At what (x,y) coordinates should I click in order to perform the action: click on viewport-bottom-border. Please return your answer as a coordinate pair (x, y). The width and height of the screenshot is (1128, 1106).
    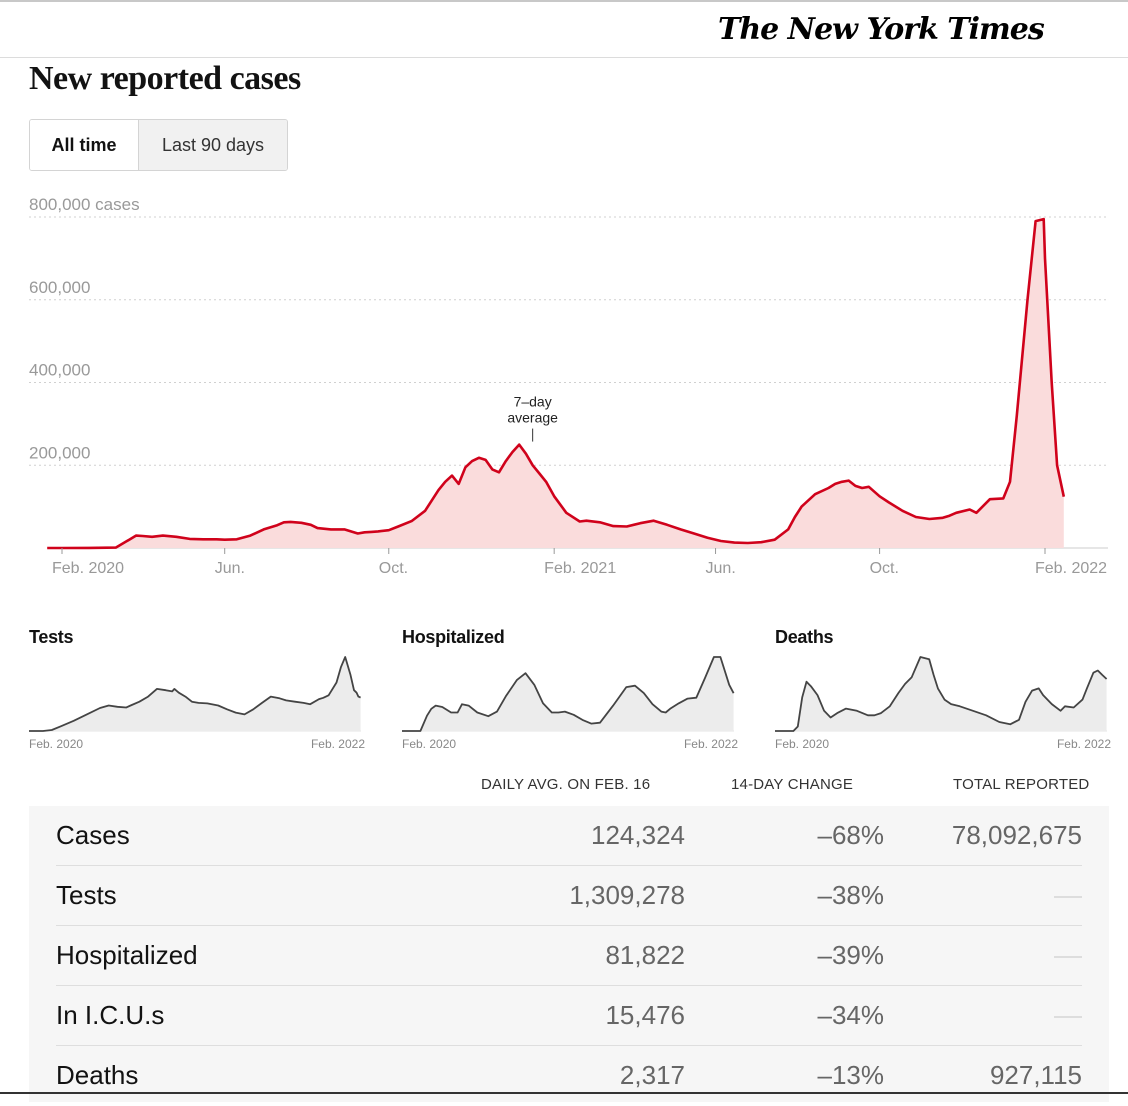
    Looking at the image, I should click on (564, 1093).